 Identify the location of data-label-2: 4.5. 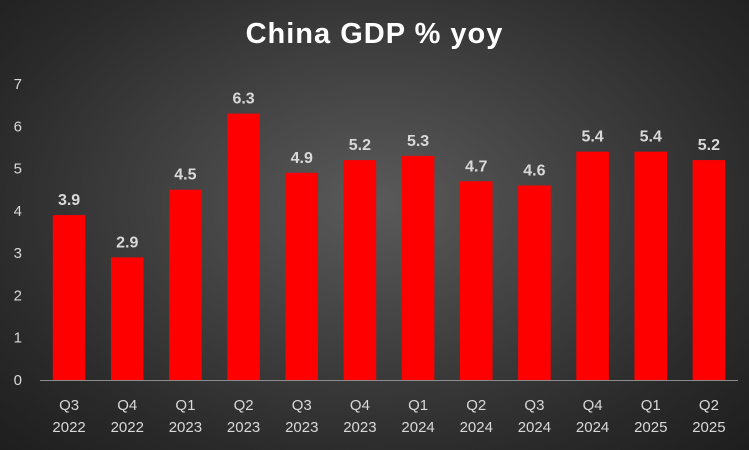
(185, 175).